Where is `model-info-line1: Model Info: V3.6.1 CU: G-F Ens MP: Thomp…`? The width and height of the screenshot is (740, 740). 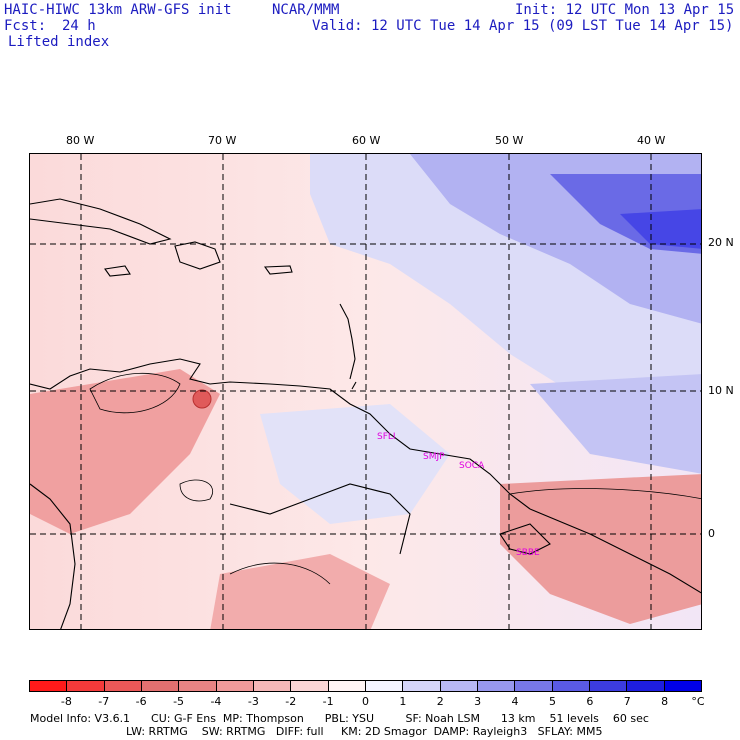 model-info-line1: Model Info: V3.6.1 CU: G-F Ens MP: Thomp… is located at coordinates (339, 718).